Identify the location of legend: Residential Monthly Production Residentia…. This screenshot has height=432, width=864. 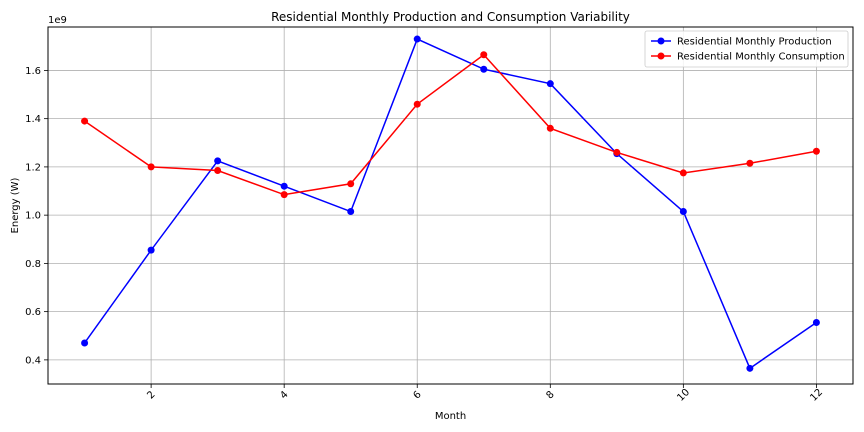
(746, 49).